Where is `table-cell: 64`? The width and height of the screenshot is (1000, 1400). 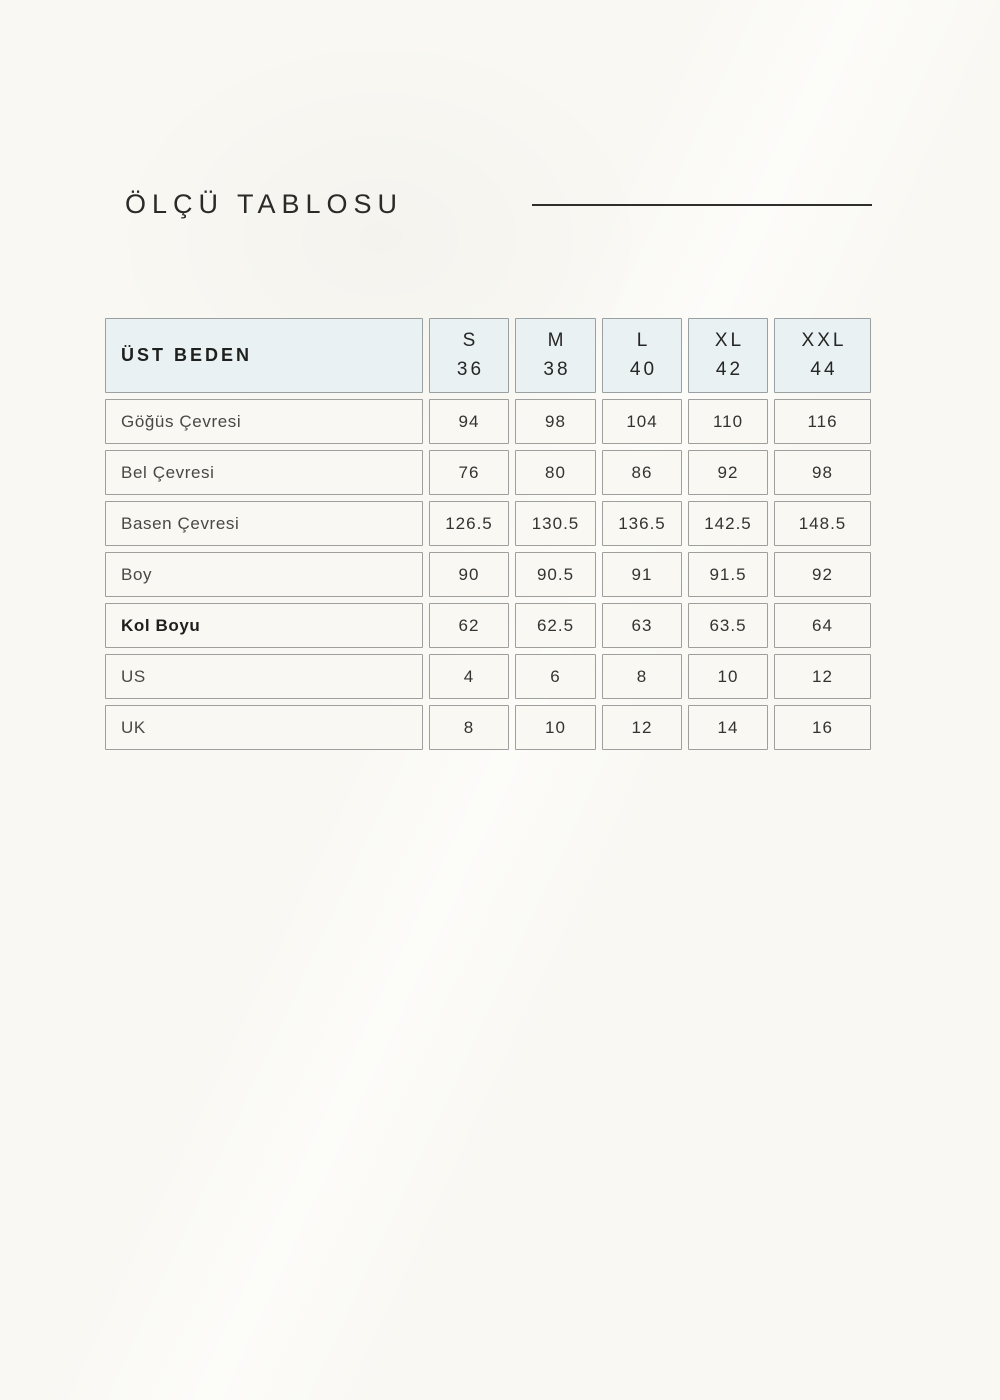 table-cell: 64 is located at coordinates (822, 625).